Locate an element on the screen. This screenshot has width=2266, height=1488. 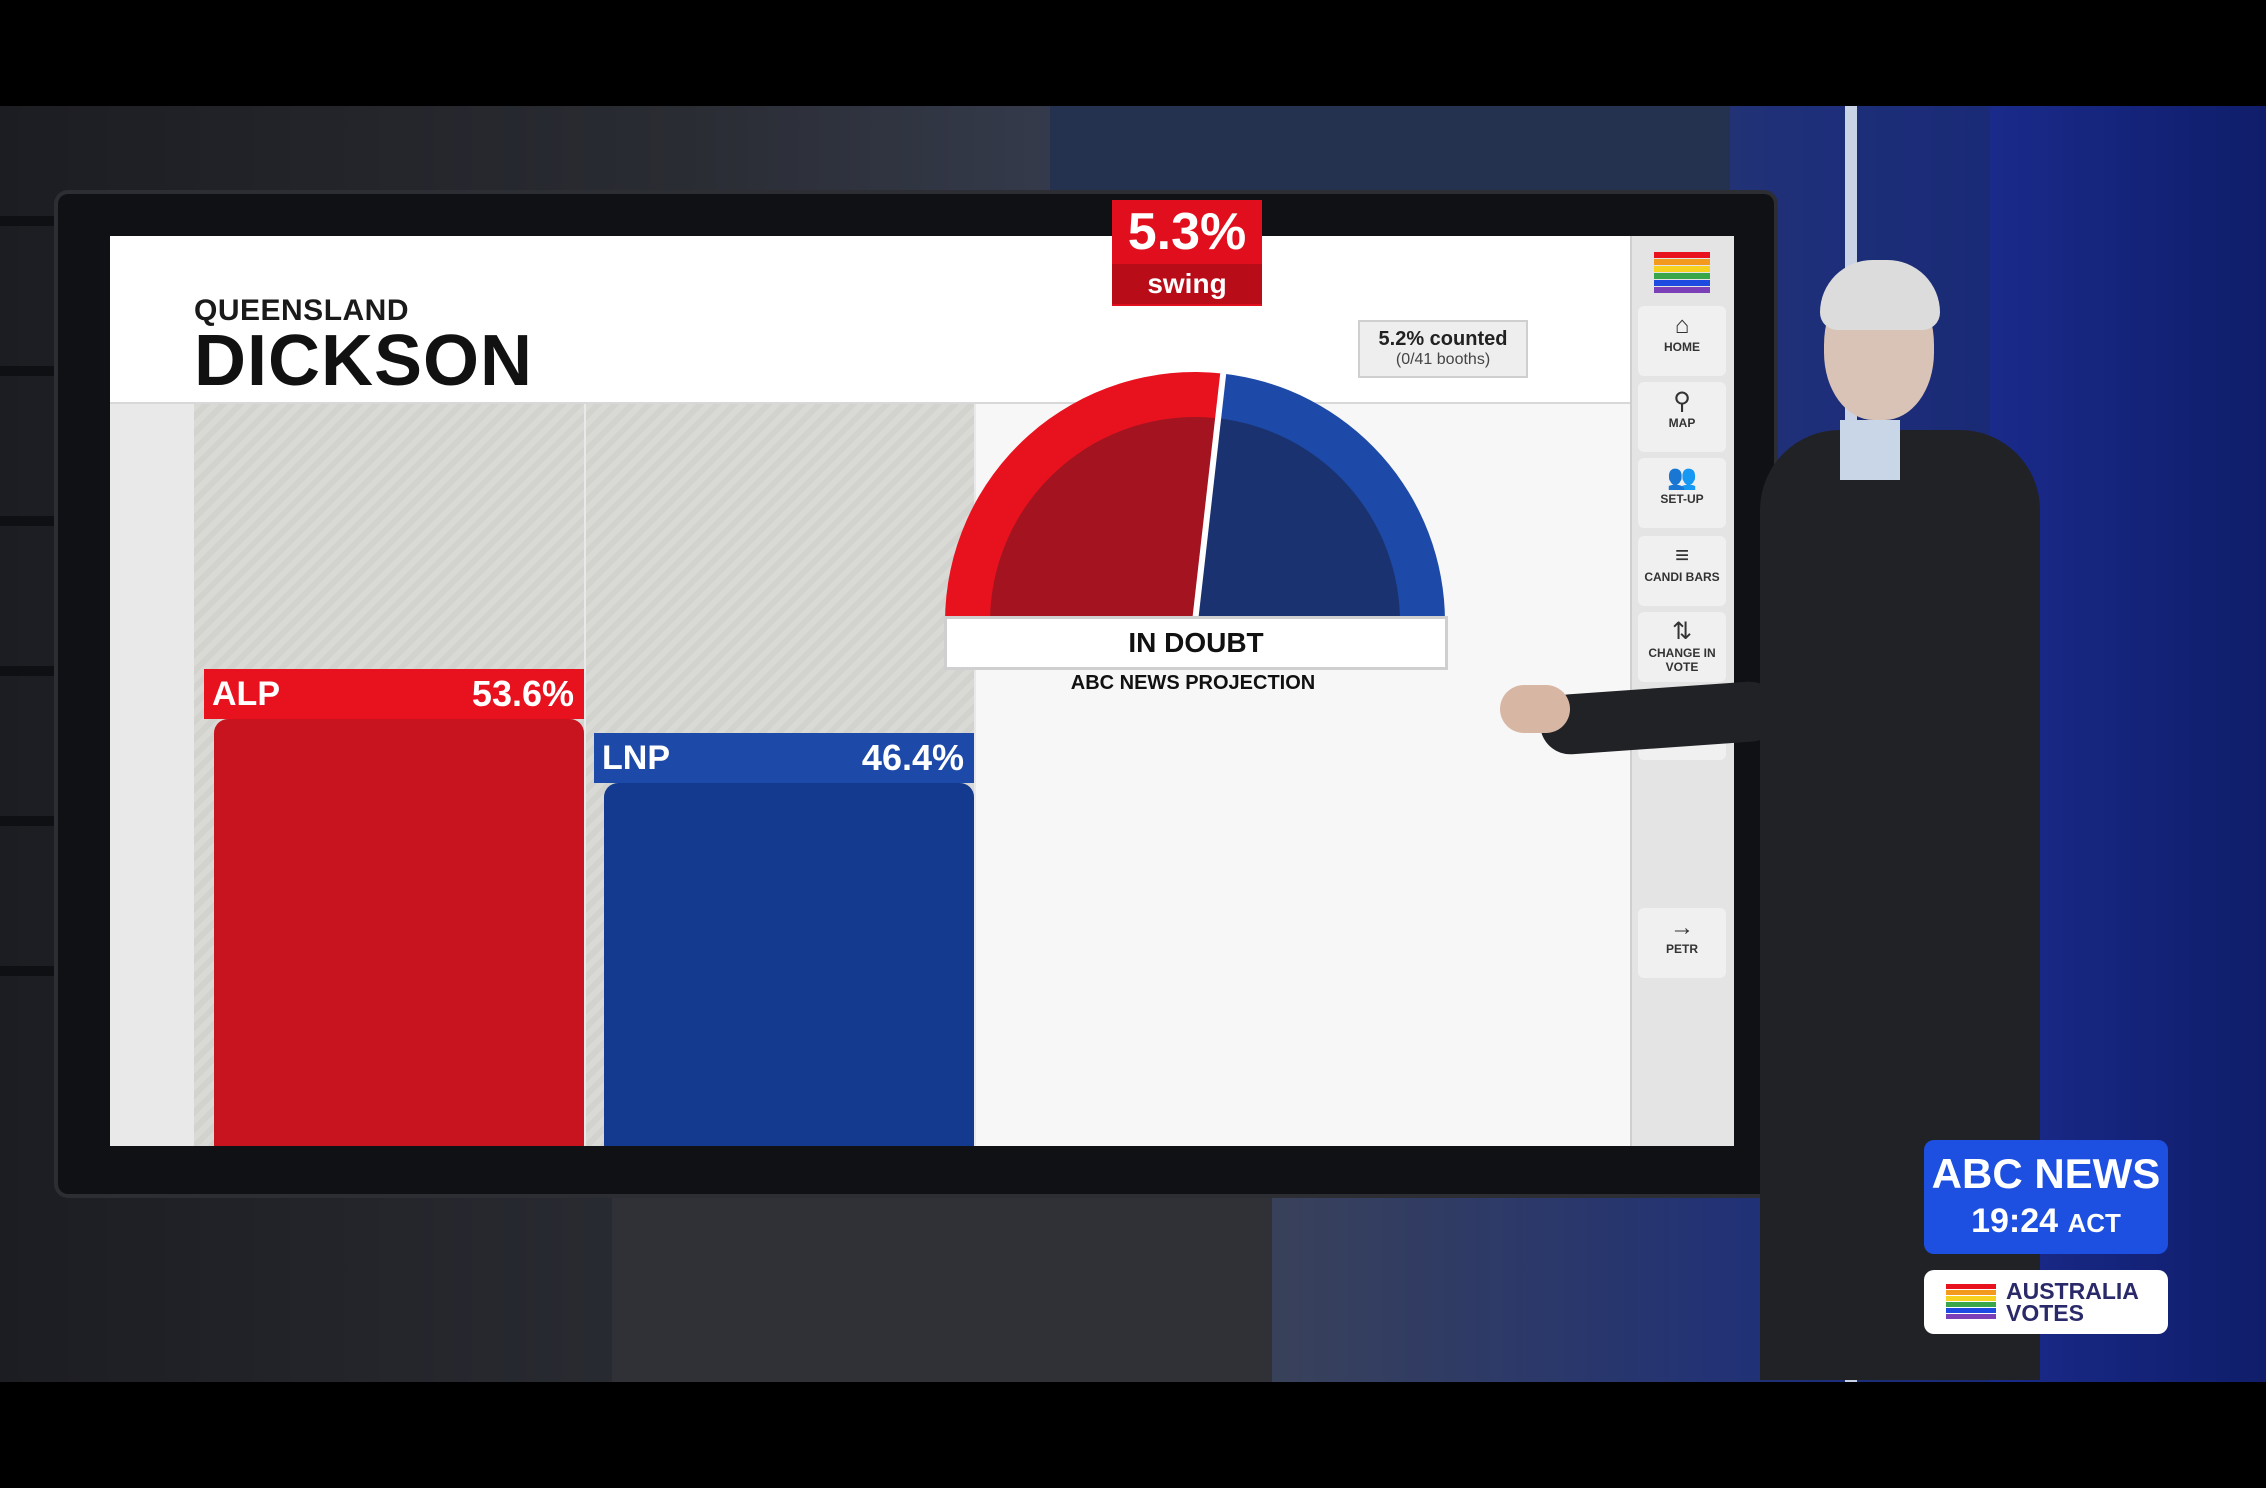
presenter-hand is located at coordinates (1535, 709).